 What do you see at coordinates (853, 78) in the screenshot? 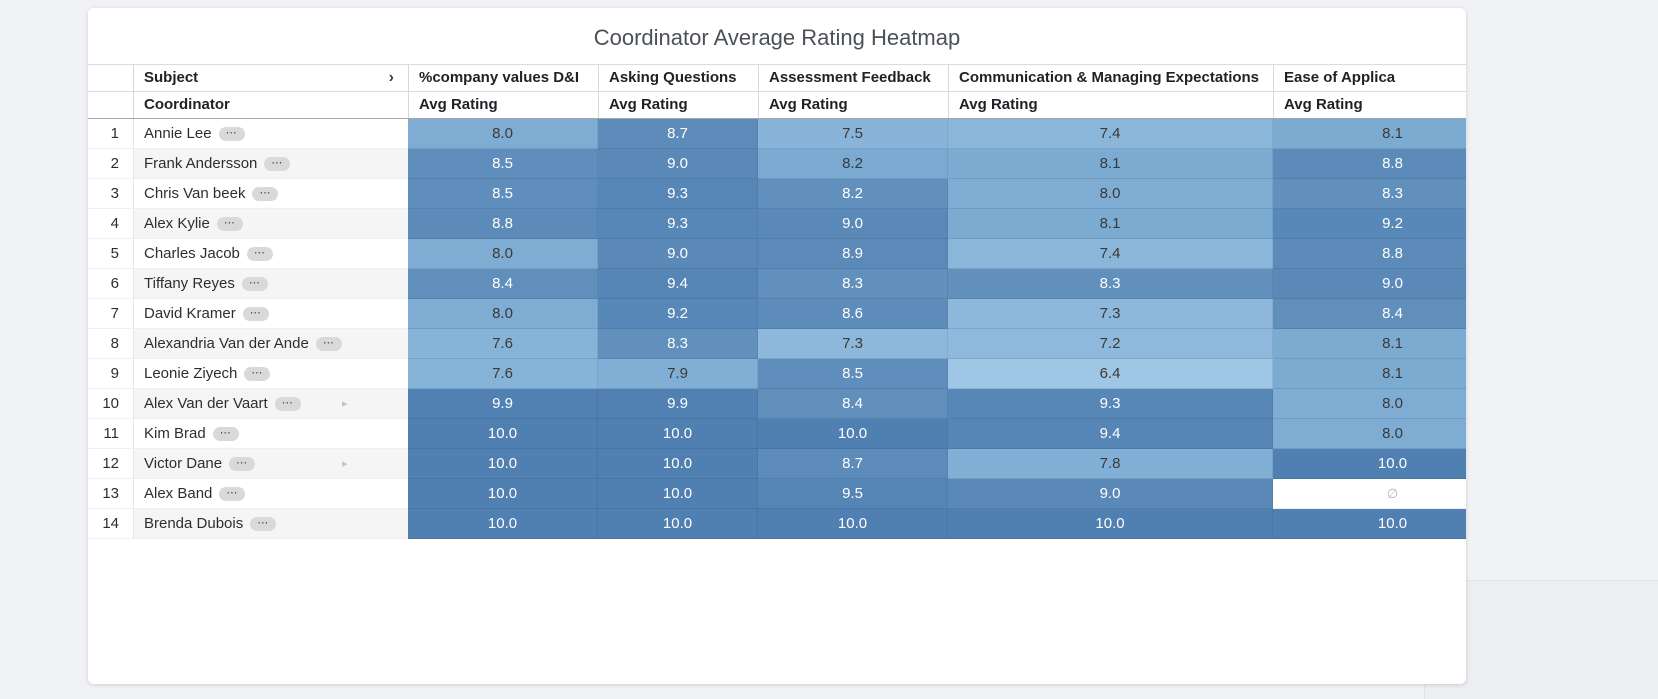
I see `column-header-3: Assessment Feedback` at bounding box center [853, 78].